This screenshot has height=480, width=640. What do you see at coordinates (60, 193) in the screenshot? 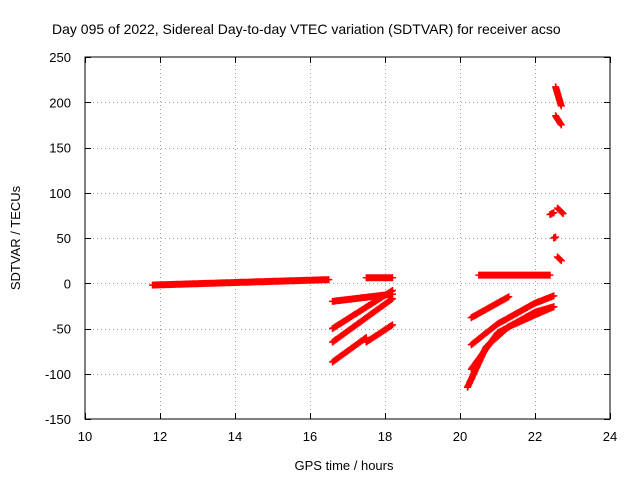
I see `y-tick-label: 100` at bounding box center [60, 193].